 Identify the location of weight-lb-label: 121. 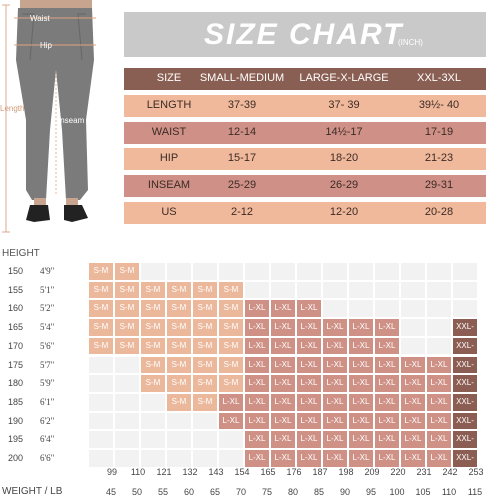
(164, 472).